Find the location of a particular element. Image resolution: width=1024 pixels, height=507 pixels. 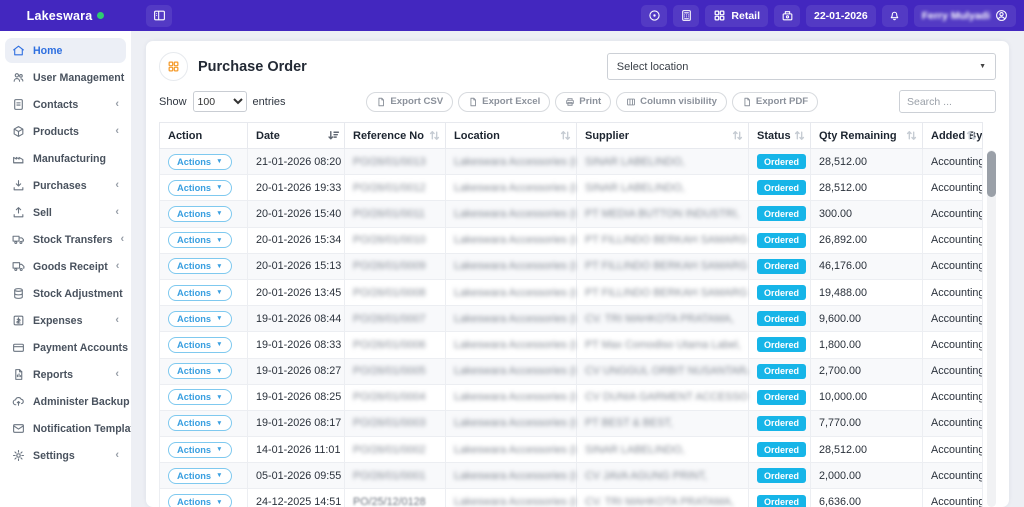

export-csv-button: Export CSV is located at coordinates (410, 101).